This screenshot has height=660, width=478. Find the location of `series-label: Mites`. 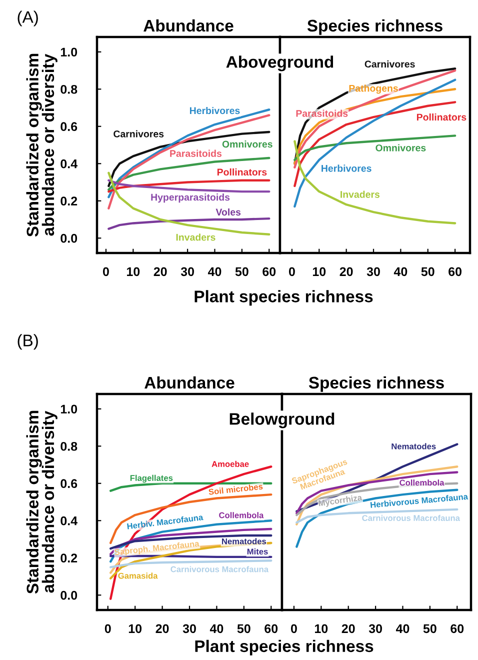

series-label: Mites is located at coordinates (257, 551).